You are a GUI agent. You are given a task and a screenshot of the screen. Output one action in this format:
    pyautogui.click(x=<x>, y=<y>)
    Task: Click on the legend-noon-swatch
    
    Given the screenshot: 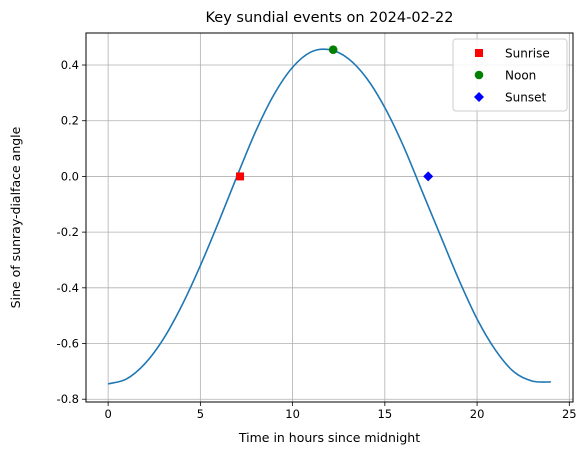 What is the action you would take?
    pyautogui.click(x=479, y=75)
    